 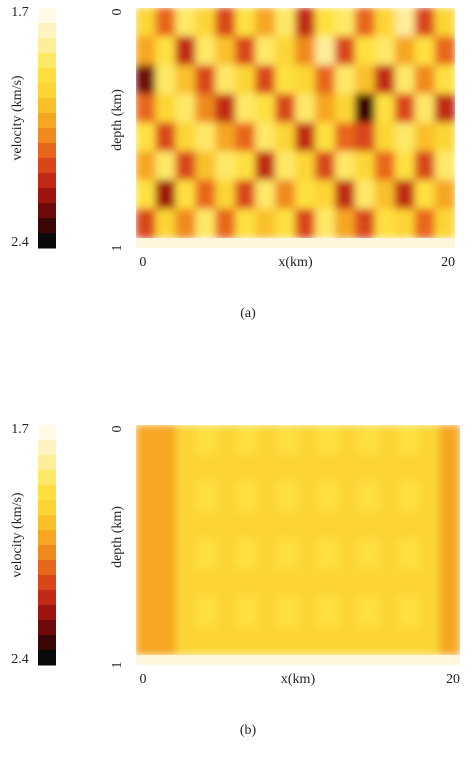 I want to click on y-axis-label: depth (km), so click(x=117, y=120).